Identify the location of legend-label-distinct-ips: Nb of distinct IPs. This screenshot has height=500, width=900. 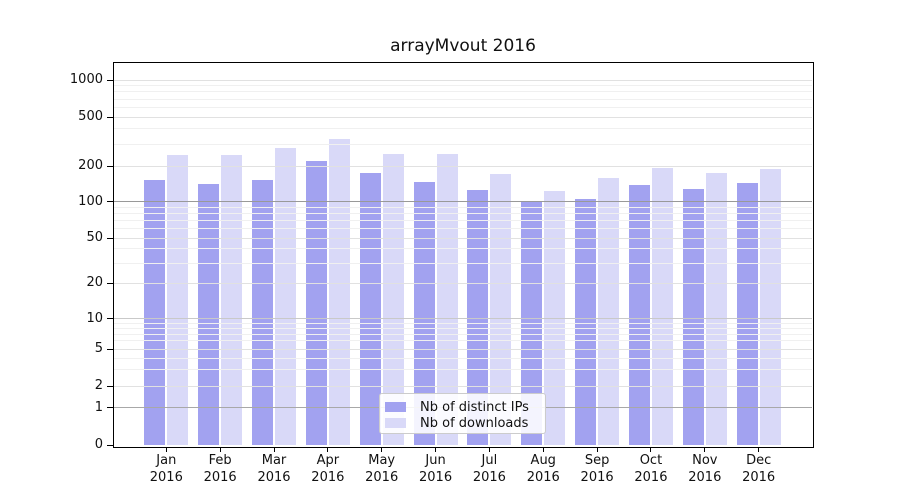
(474, 407).